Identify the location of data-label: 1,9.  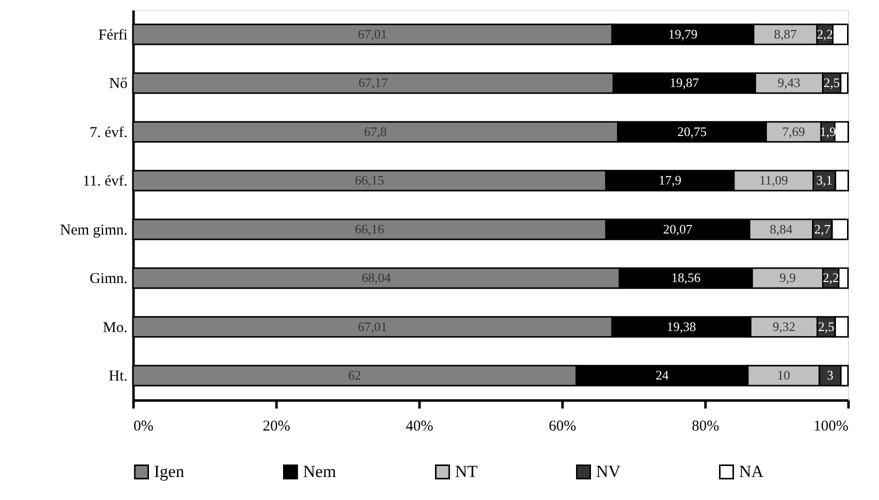
(828, 131).